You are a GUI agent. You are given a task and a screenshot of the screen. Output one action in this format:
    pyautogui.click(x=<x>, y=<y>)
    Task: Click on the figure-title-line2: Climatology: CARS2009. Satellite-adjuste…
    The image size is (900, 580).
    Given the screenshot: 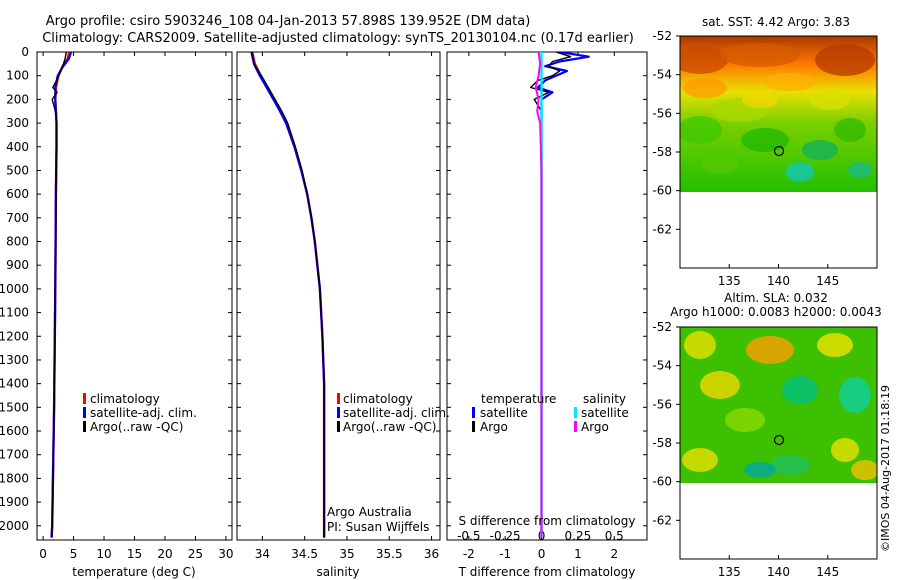 What is the action you would take?
    pyautogui.click(x=338, y=38)
    